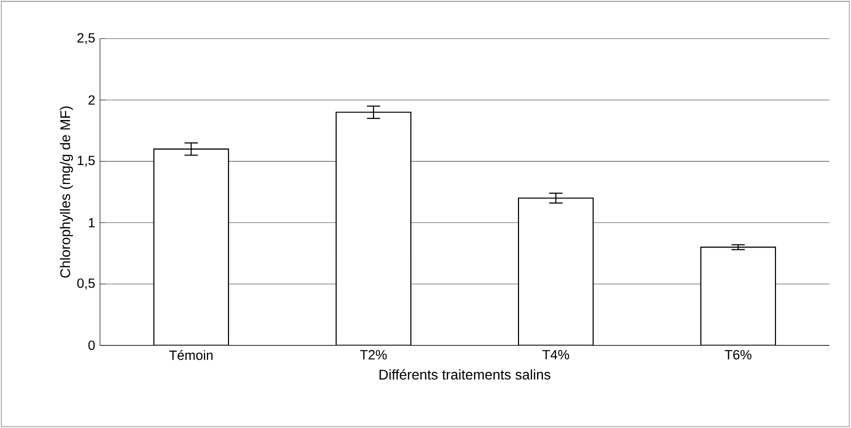 The image size is (851, 428). I want to click on x-tick-label: T6%, so click(738, 355).